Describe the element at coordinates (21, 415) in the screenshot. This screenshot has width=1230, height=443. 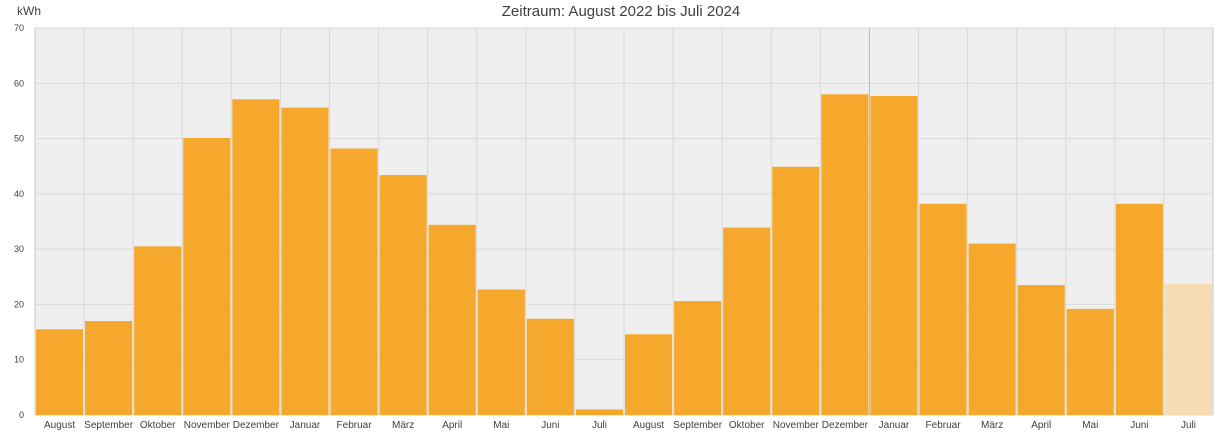
I see `y-tick-label: 0` at that location.